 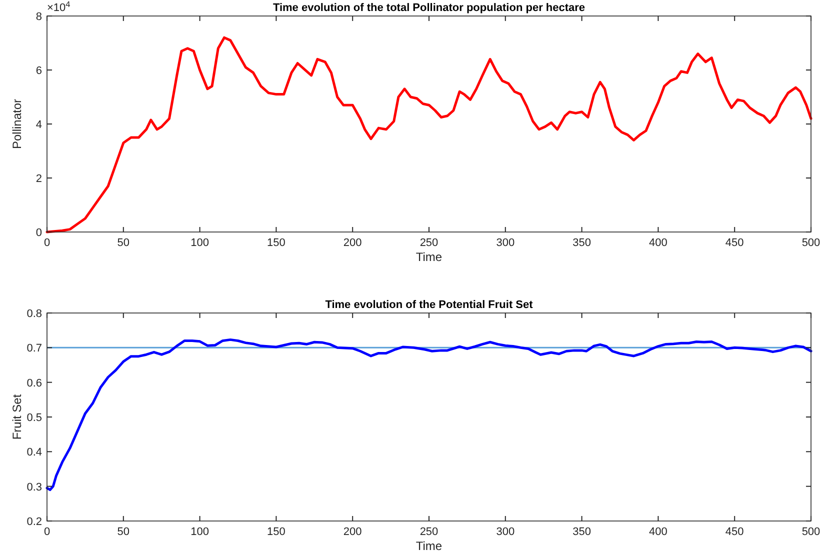 I want to click on y-tick-label: 2, so click(x=39, y=179).